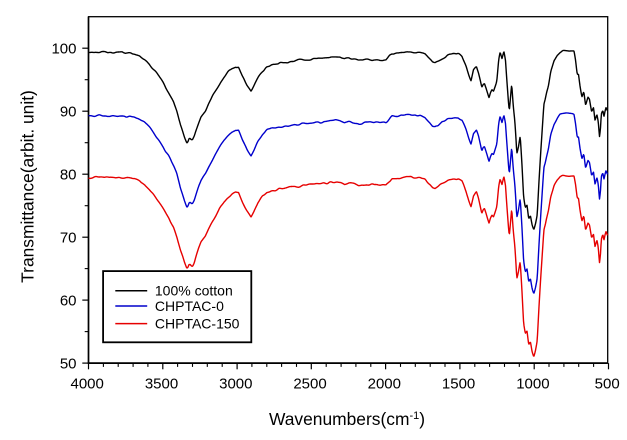 This screenshot has width=627, height=440. What do you see at coordinates (532, 383) in the screenshot?
I see `svg-text: 1000` at bounding box center [532, 383].